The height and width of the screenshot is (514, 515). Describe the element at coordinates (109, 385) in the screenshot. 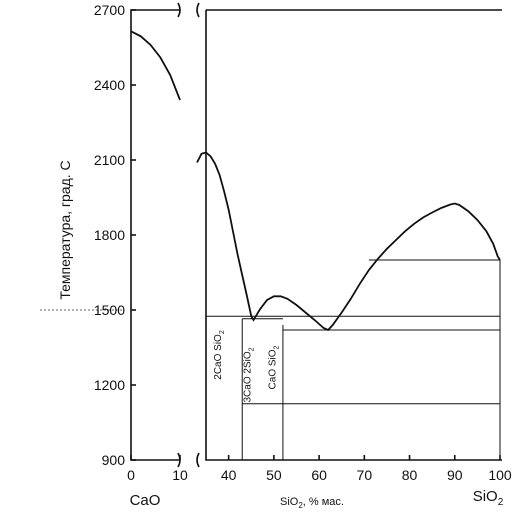

I see `y-tick-label-1200: 1200` at that location.